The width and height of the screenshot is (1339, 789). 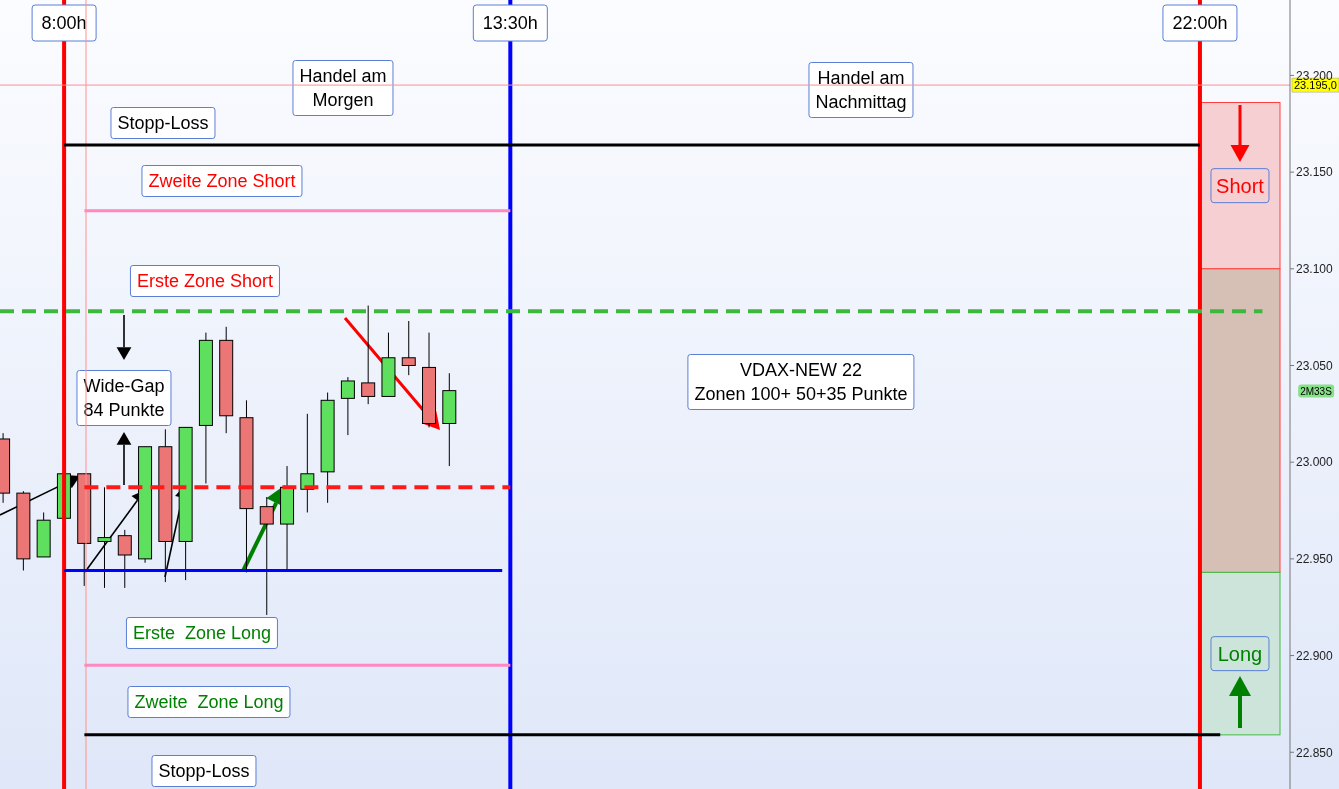 What do you see at coordinates (1315, 752) in the screenshot?
I see `y-tick-label: 22.850` at bounding box center [1315, 752].